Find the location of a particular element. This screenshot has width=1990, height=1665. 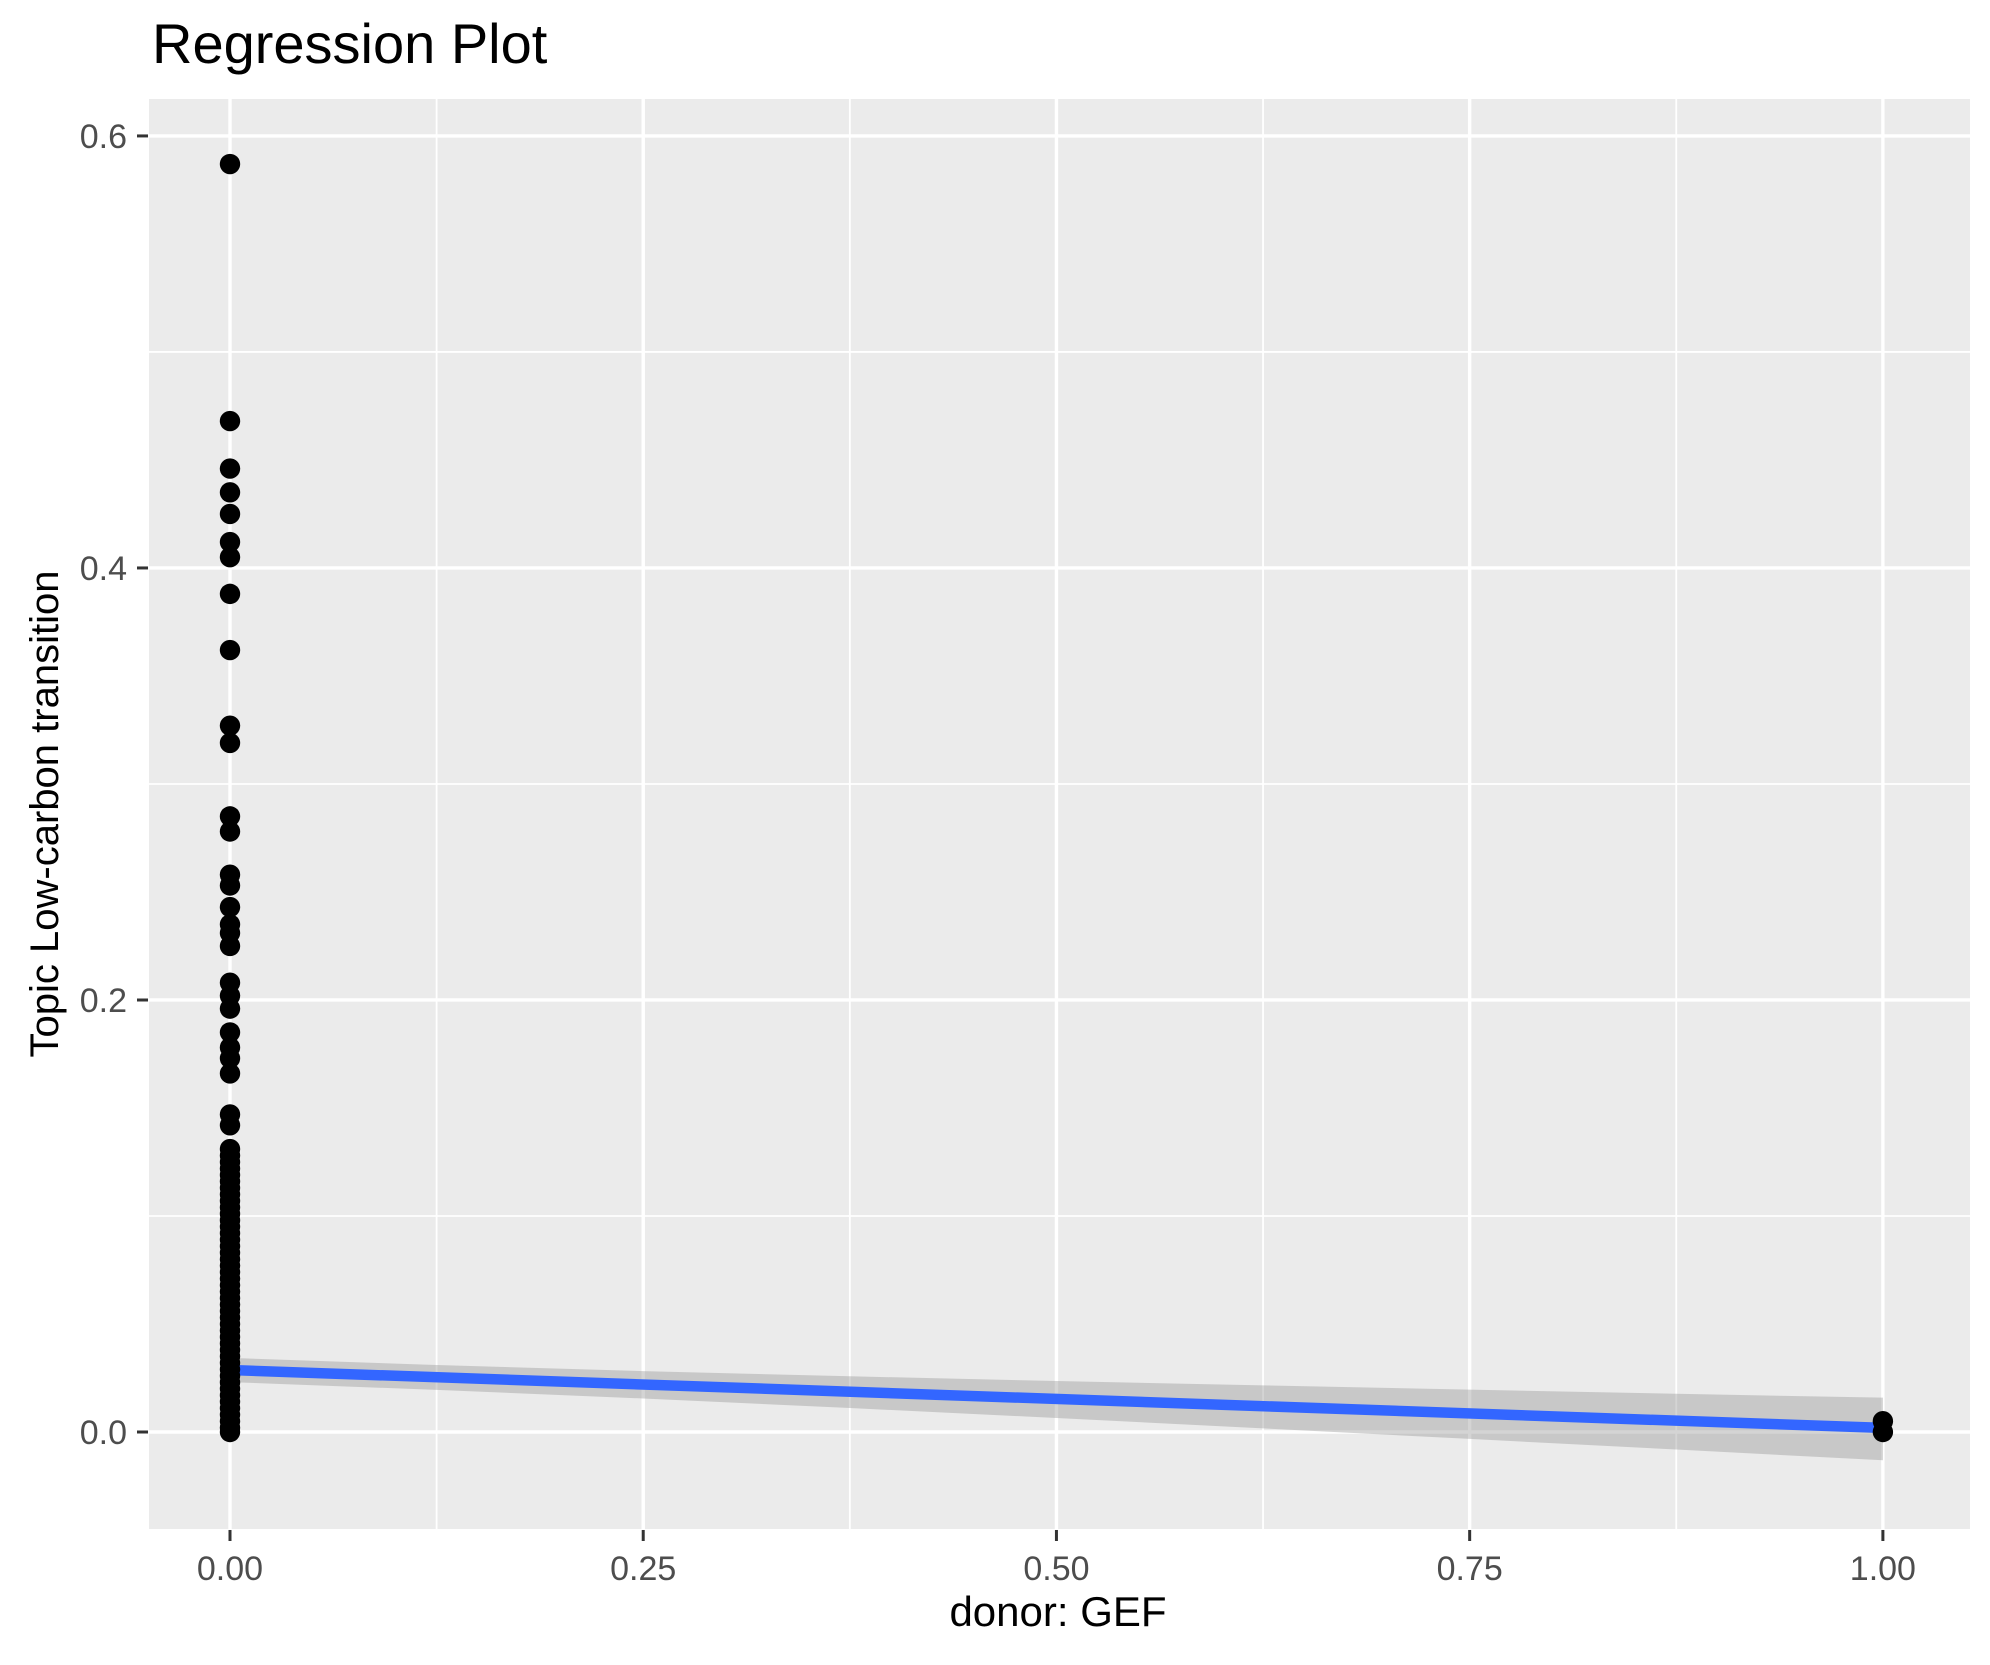

x-tick-label: 0.25 is located at coordinates (643, 1569).